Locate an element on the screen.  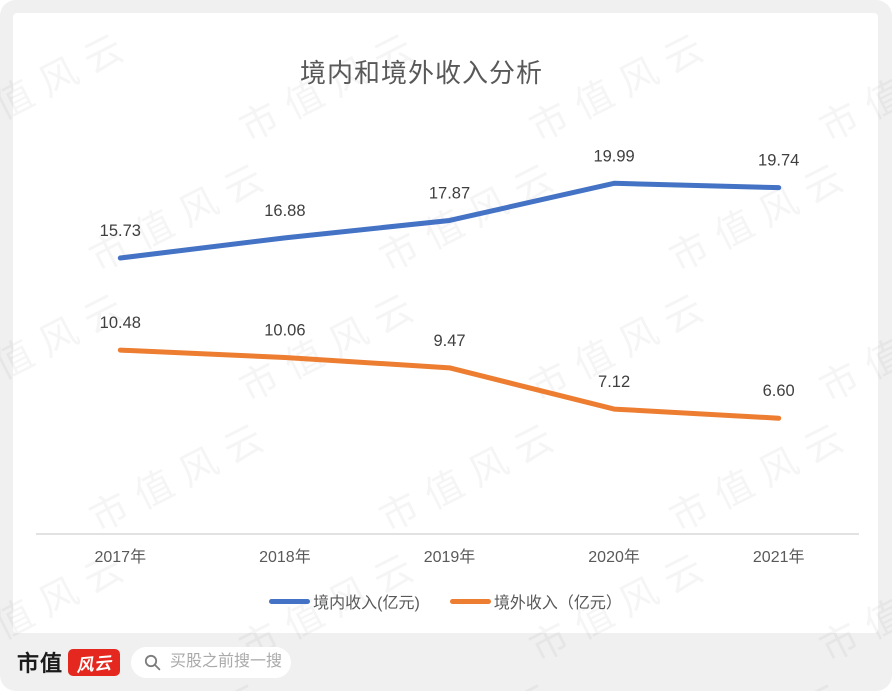
data-label: 10.06 is located at coordinates (284, 330).